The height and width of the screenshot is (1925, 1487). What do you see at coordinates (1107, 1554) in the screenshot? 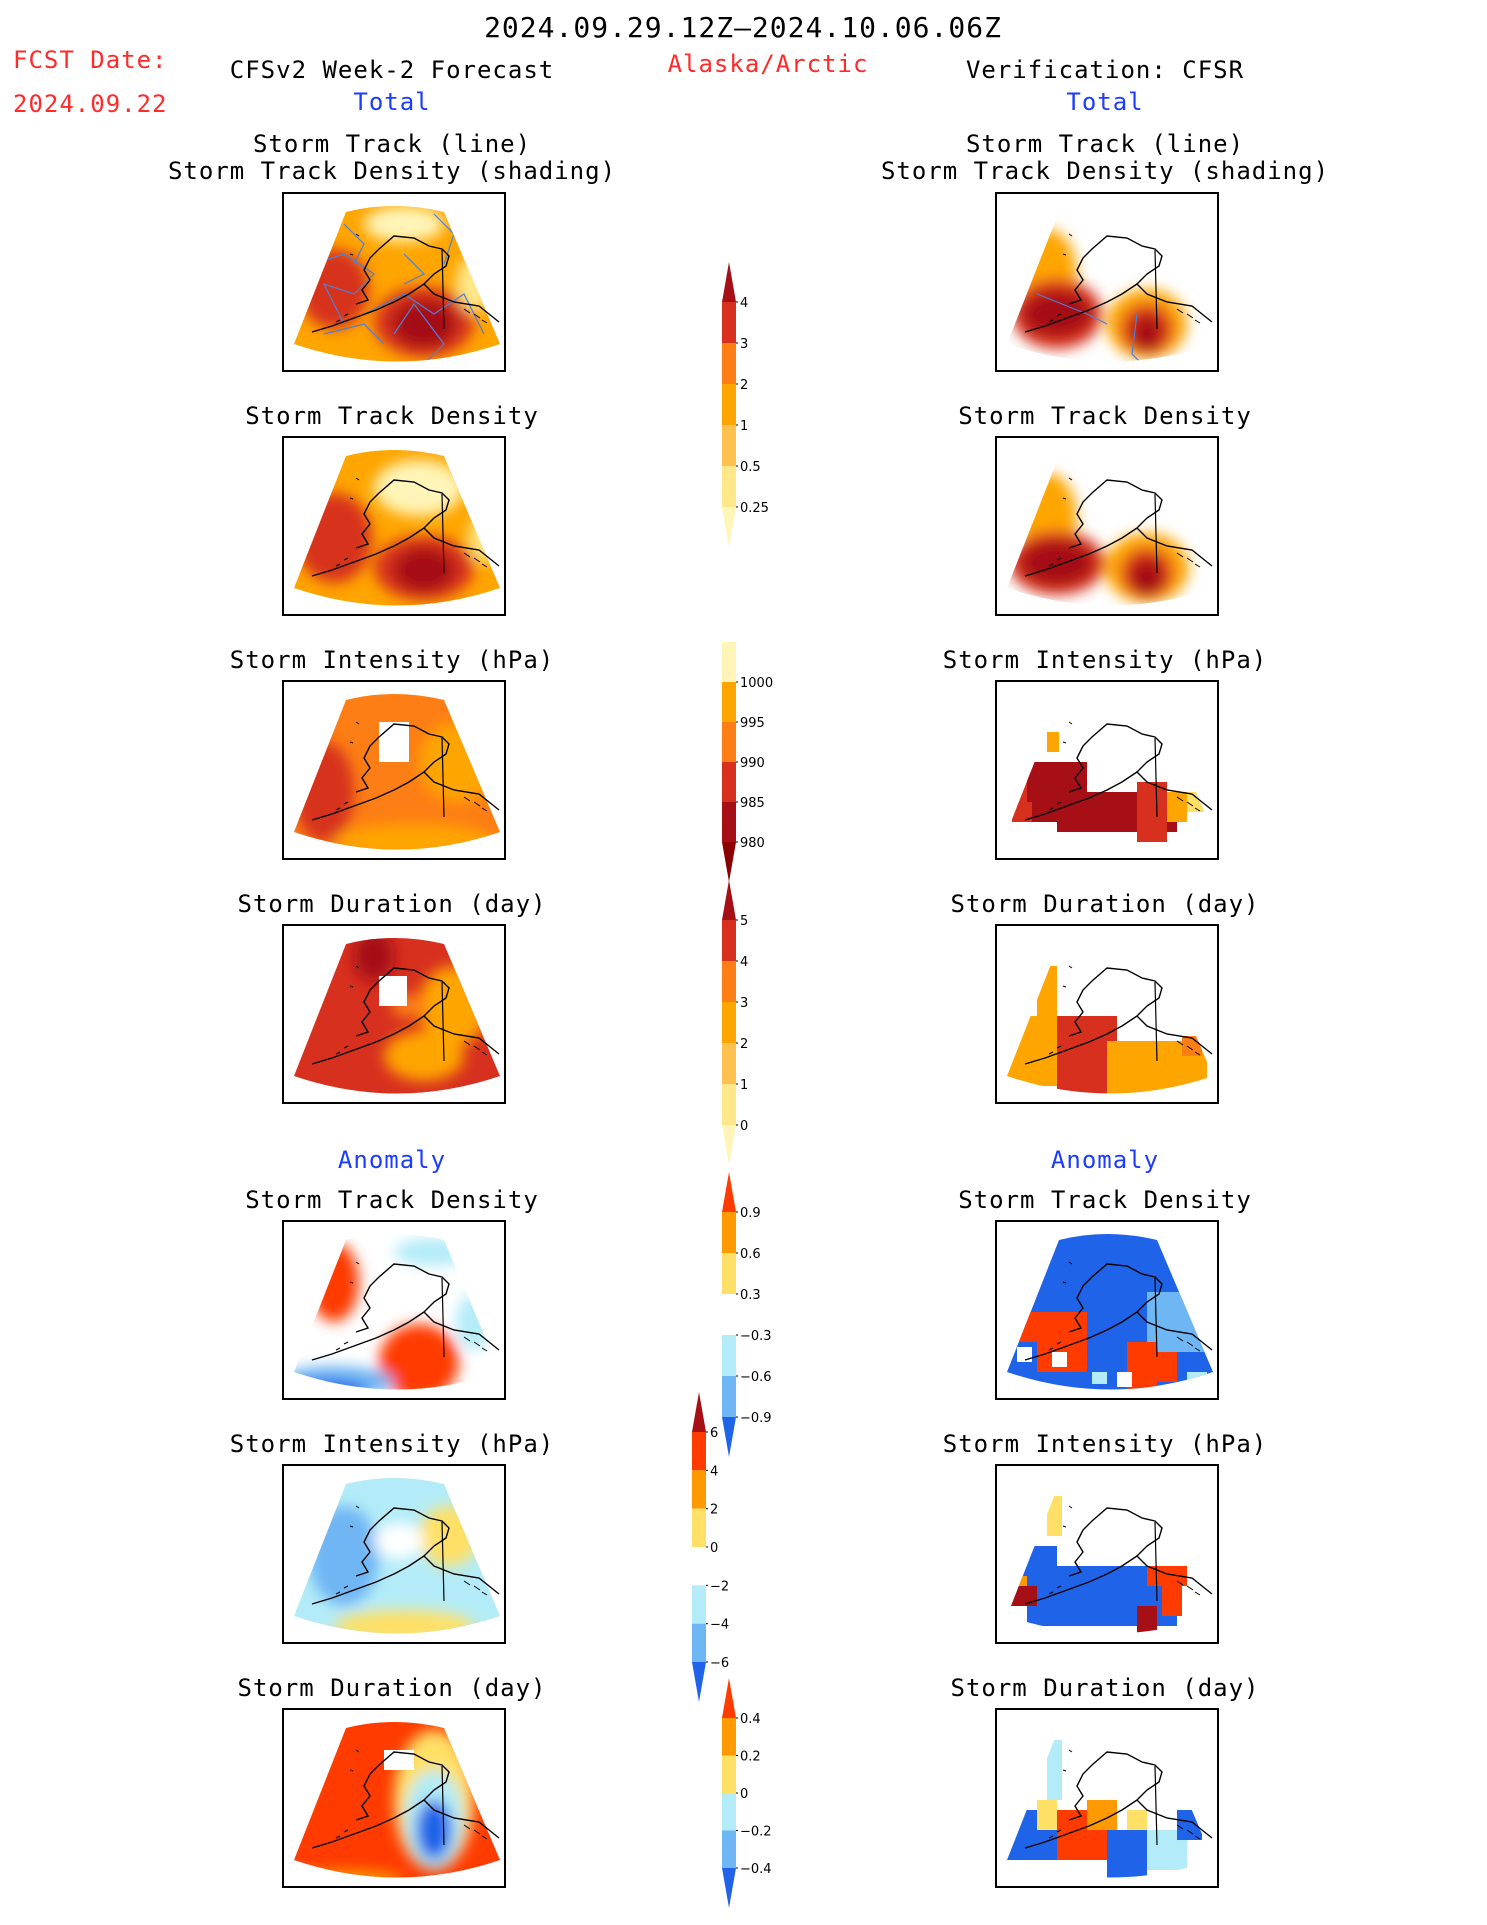
I see `map-anom-intensity-verification` at bounding box center [1107, 1554].